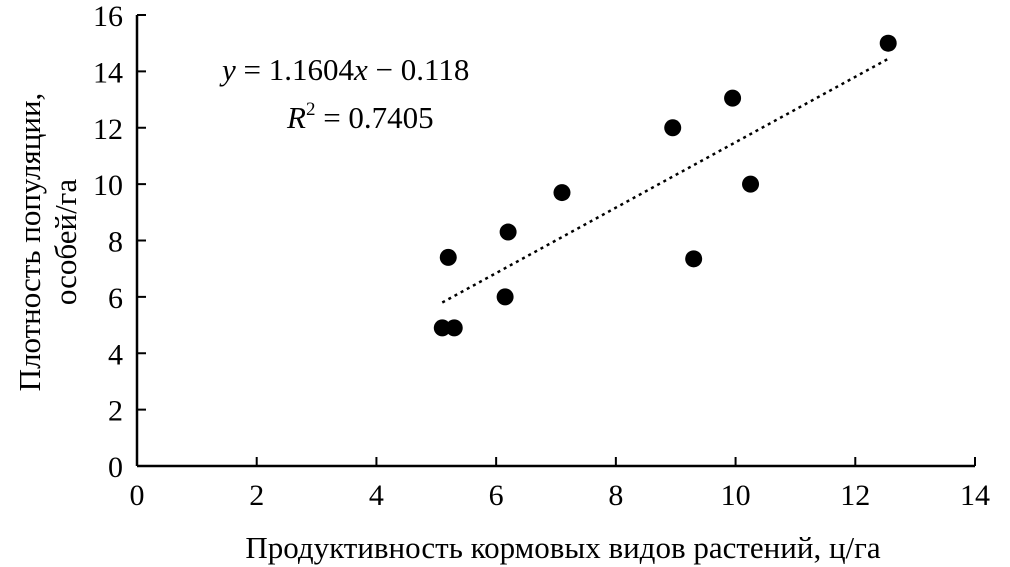 The width and height of the screenshot is (1010, 567). I want to click on y-tick-label: 0, so click(115, 467).